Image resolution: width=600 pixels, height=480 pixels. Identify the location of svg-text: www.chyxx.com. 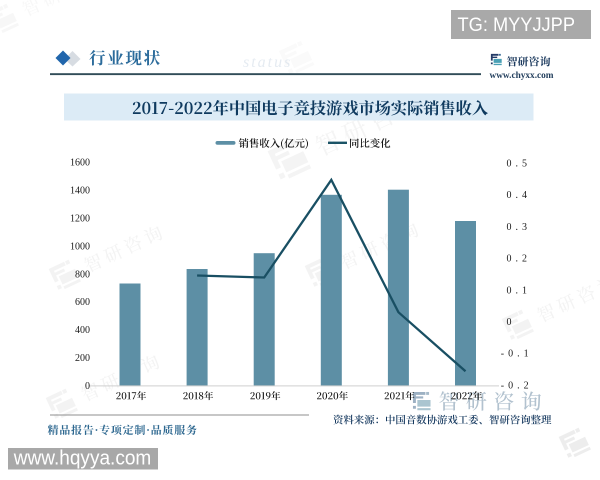
(522, 76).